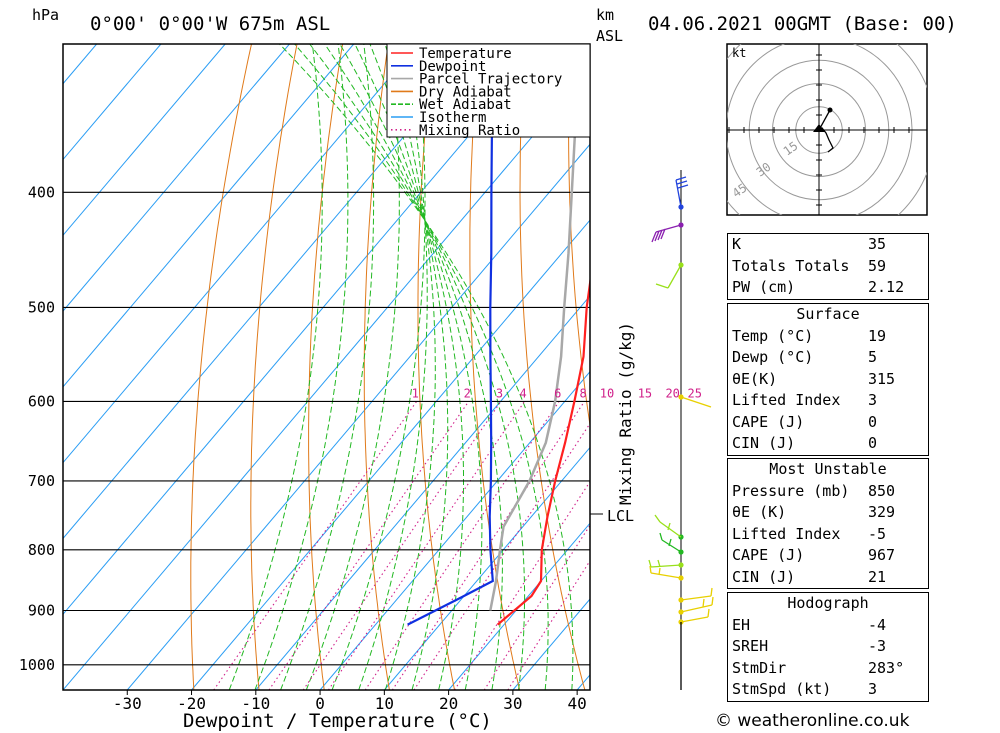 Image resolution: width=1000 pixels, height=733 pixels. What do you see at coordinates (814, 378) in the screenshot?
I see `surface-row: θE(K) 315` at bounding box center [814, 378].